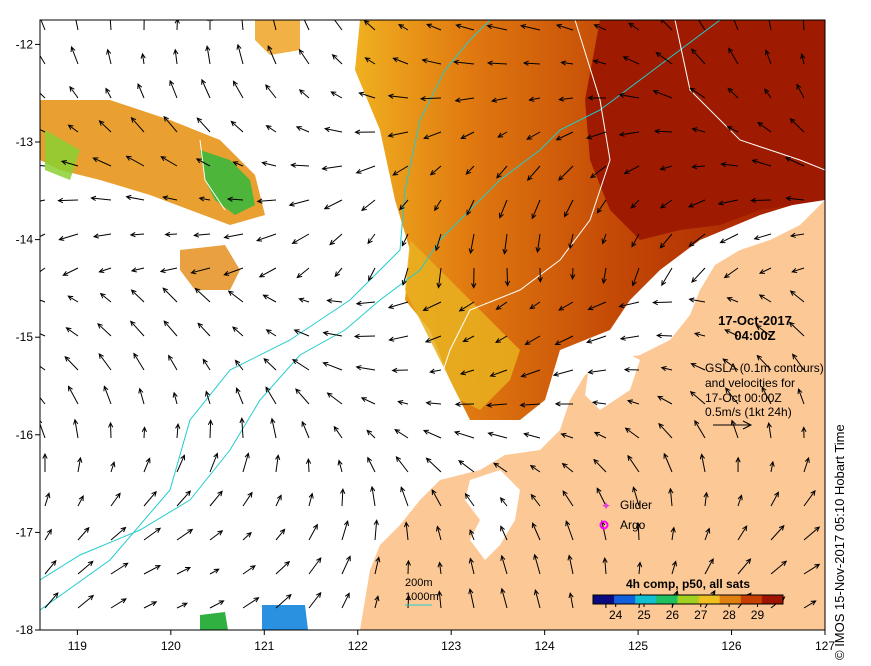  I want to click on sst-north-patch, so click(277, 37).